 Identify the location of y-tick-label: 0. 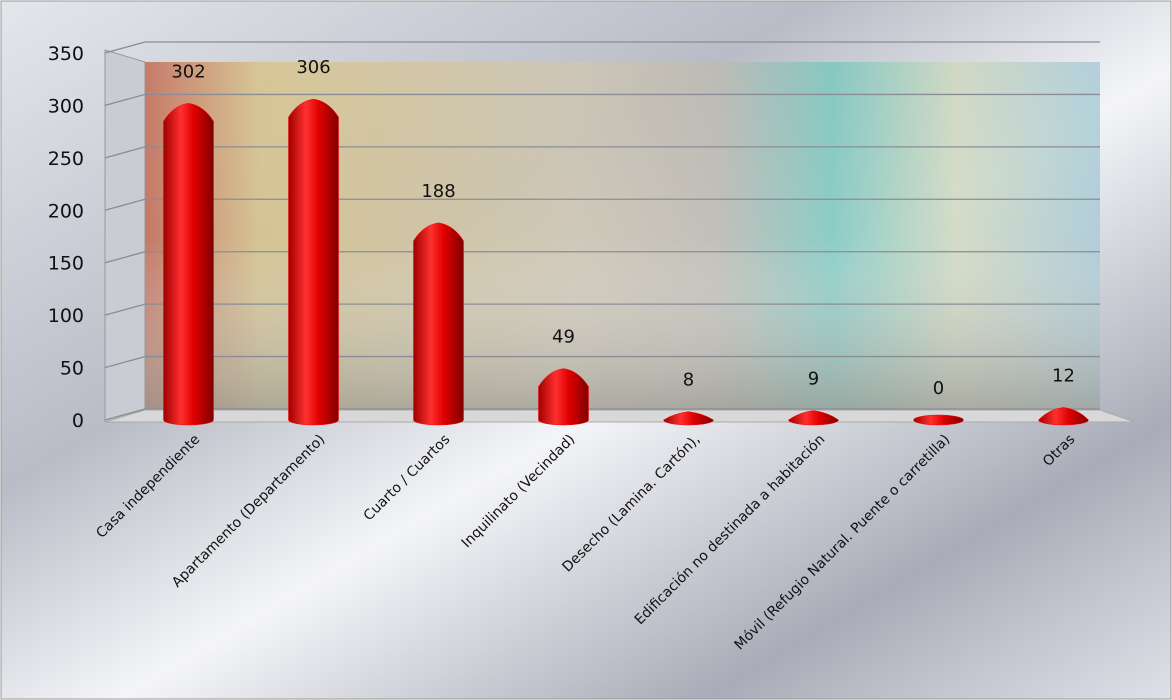
(78, 421).